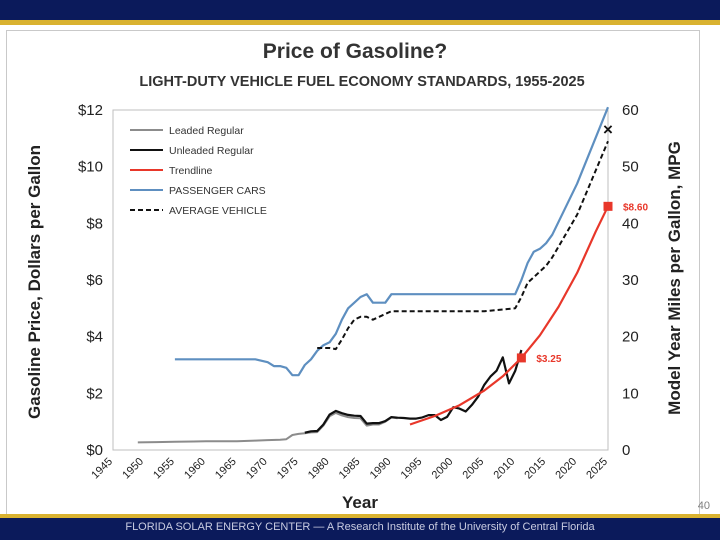 The image size is (720, 540). Describe the element at coordinates (360, 22) in the screenshot. I see `slide-top-stripe` at that location.